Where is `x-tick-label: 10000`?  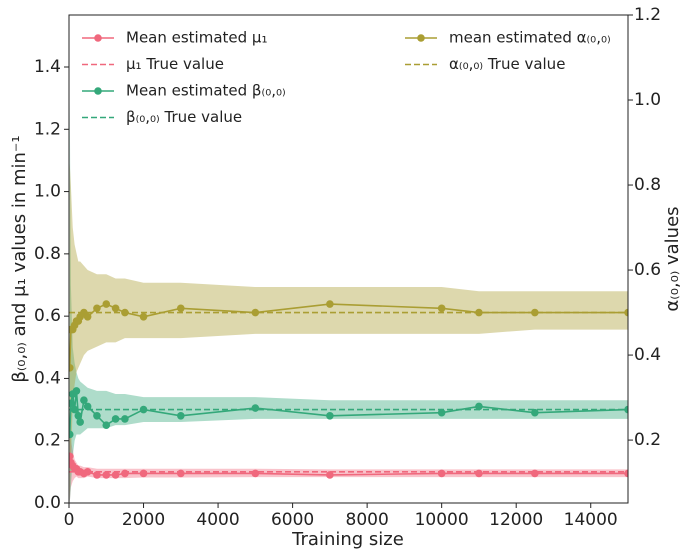
x-tick-label: 10000 is located at coordinates (442, 520).